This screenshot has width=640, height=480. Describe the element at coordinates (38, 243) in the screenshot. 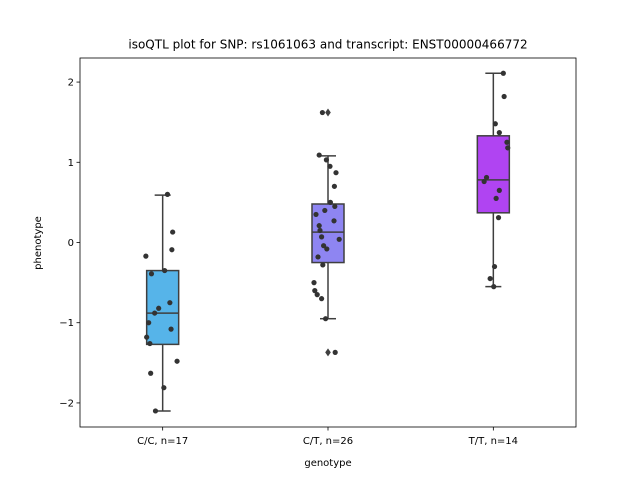

I see `y-axis-label: phenotype` at that location.